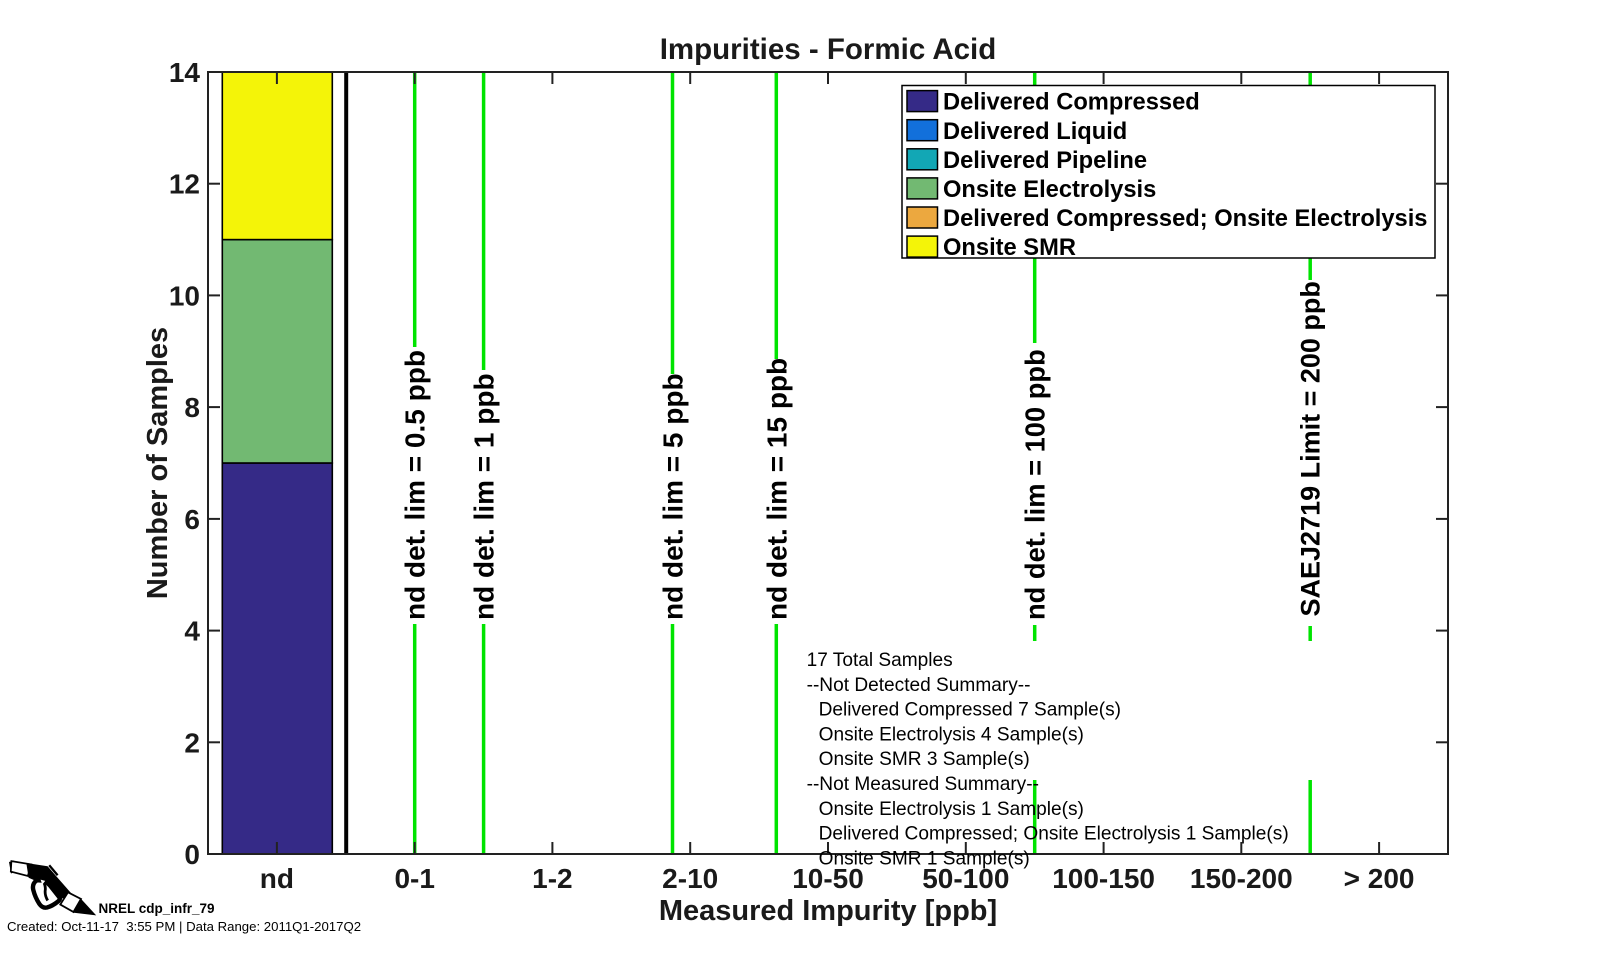 This screenshot has width=1600, height=960. What do you see at coordinates (828, 49) in the screenshot?
I see `svg-text: Impurities - Formic Acid` at bounding box center [828, 49].